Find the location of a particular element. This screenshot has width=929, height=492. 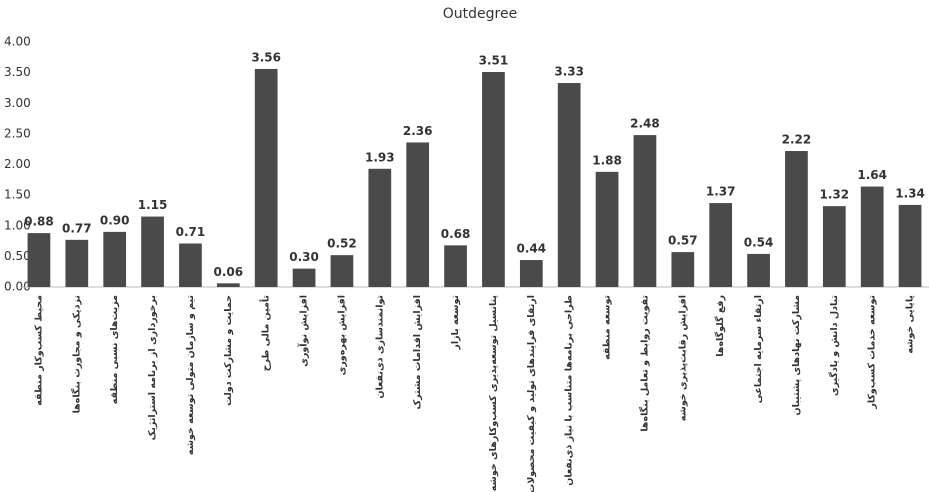

x-tick-label: ارتقای فرایندهای تولید و کیفیت محصولات is located at coordinates (531, 393).